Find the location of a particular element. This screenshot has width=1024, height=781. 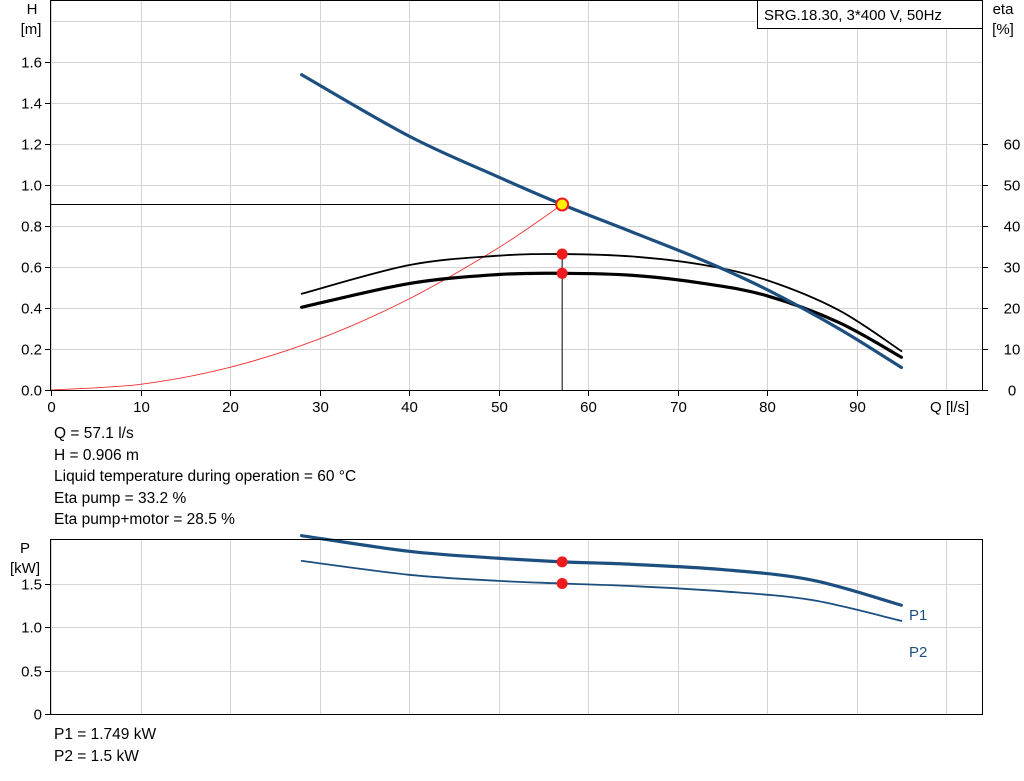

power-chart-curves is located at coordinates (602, 578).